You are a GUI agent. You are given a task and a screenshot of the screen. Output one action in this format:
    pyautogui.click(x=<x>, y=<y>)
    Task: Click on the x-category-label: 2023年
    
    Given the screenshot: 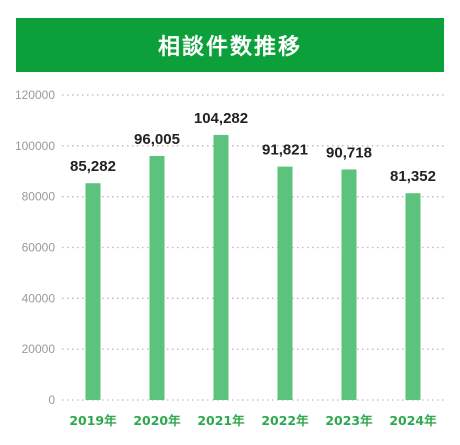 What is the action you would take?
    pyautogui.click(x=349, y=420)
    